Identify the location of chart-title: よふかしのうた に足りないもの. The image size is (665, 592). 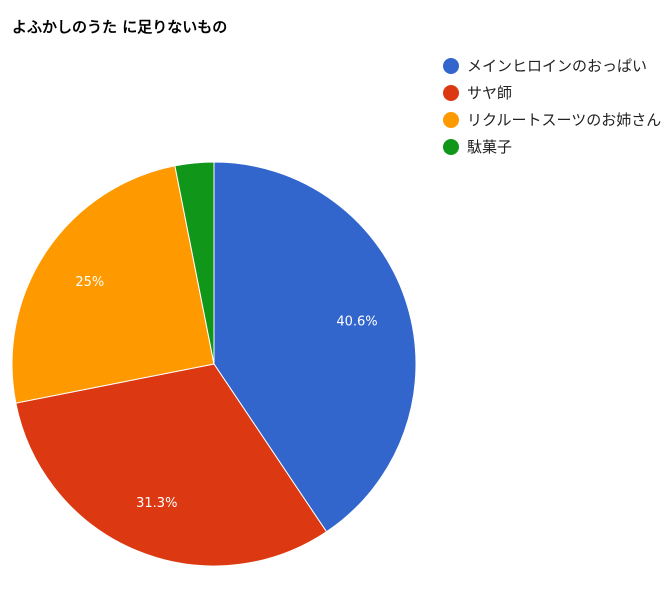
(120, 27).